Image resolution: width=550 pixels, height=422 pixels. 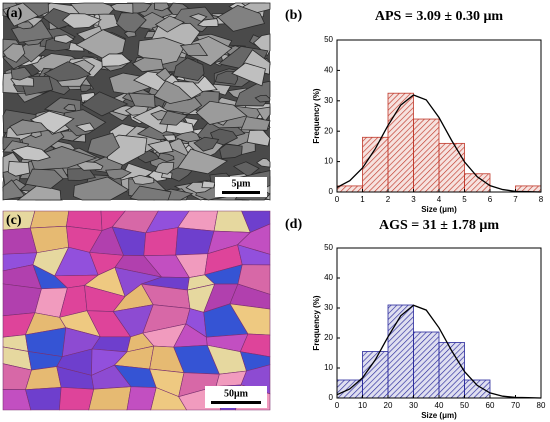 I want to click on panel-label: (c), so click(x=14, y=220).